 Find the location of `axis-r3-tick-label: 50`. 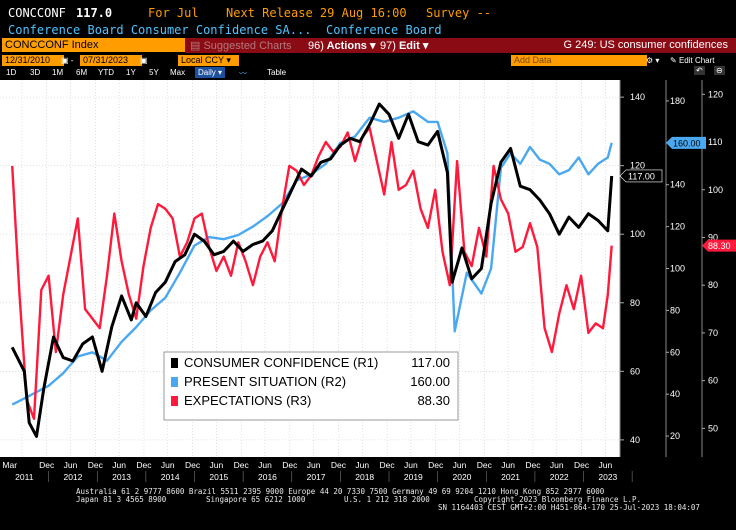

axis-r3-tick-label: 50 is located at coordinates (713, 428).